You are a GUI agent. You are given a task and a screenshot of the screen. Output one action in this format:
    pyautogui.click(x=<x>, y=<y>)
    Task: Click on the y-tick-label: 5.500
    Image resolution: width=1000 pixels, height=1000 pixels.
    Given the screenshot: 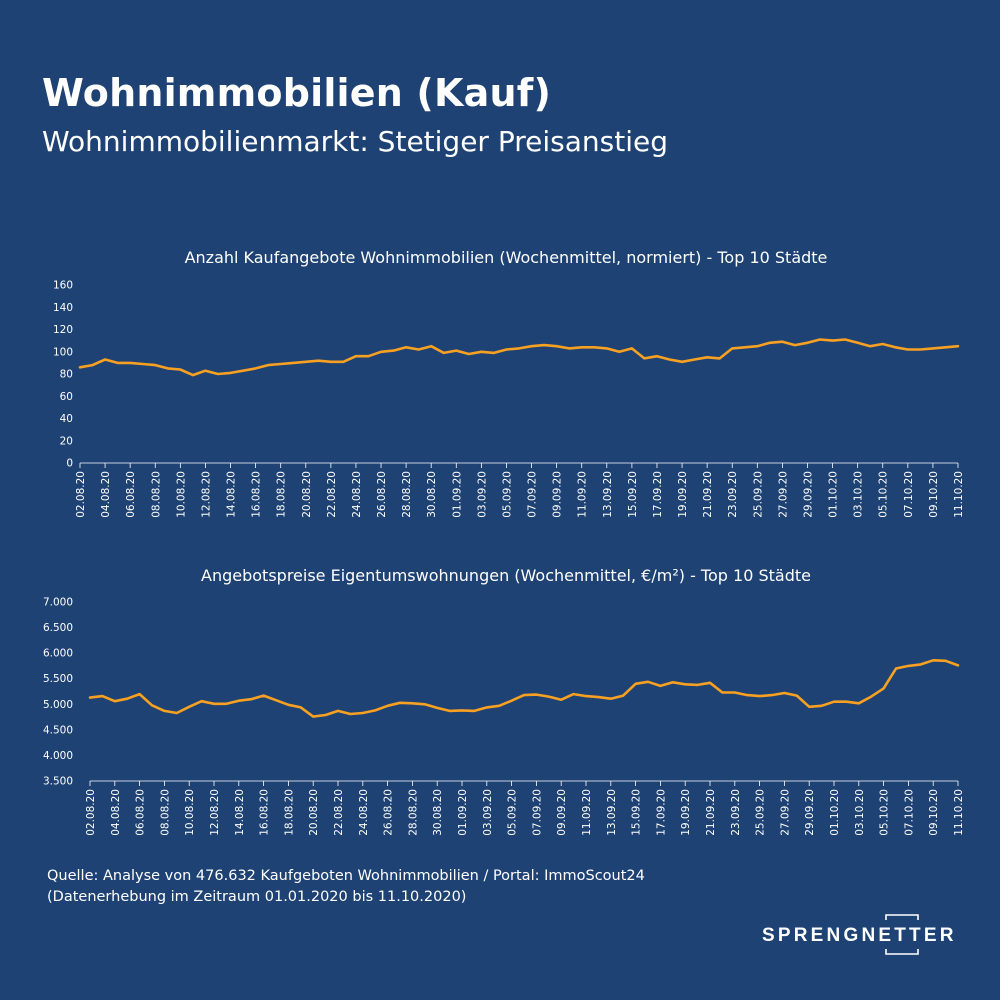 What is the action you would take?
    pyautogui.click(x=58, y=679)
    